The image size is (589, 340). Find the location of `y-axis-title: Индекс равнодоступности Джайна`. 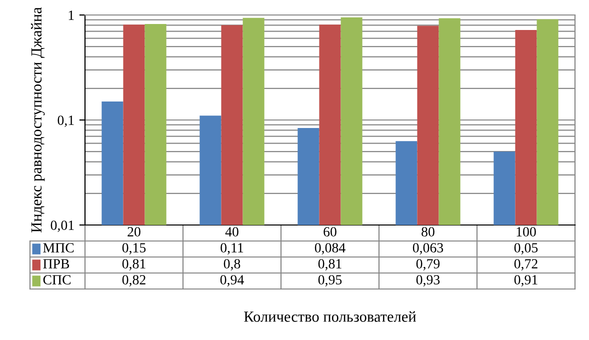

y-axis-title: Индекс равнодоступности Джайна is located at coordinates (37, 119).